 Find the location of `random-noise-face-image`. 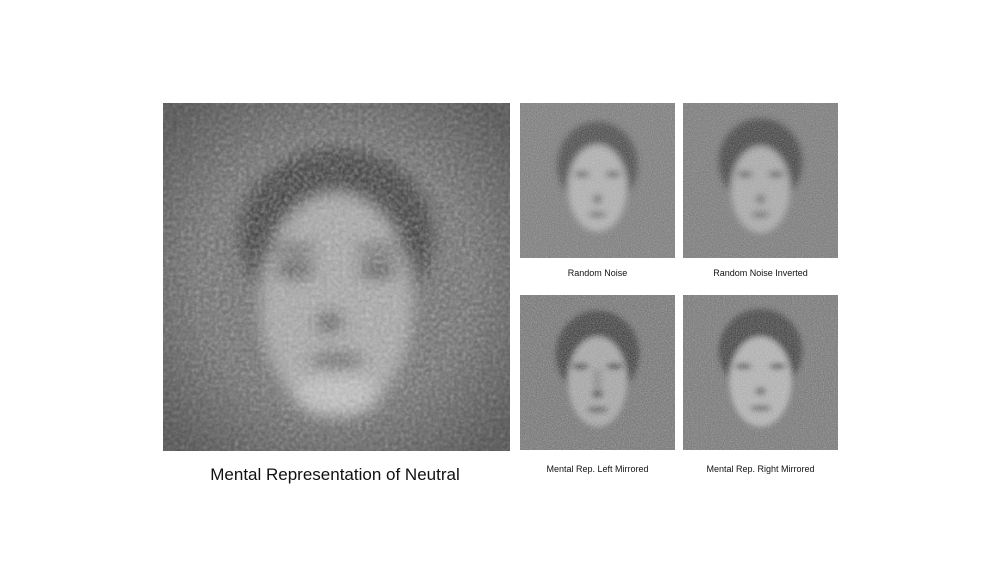

random-noise-face-image is located at coordinates (597, 180).